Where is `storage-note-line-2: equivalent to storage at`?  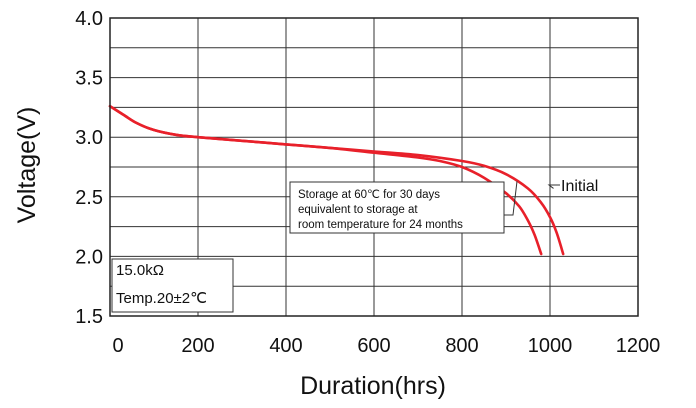 storage-note-line-2: equivalent to storage at is located at coordinates (358, 210).